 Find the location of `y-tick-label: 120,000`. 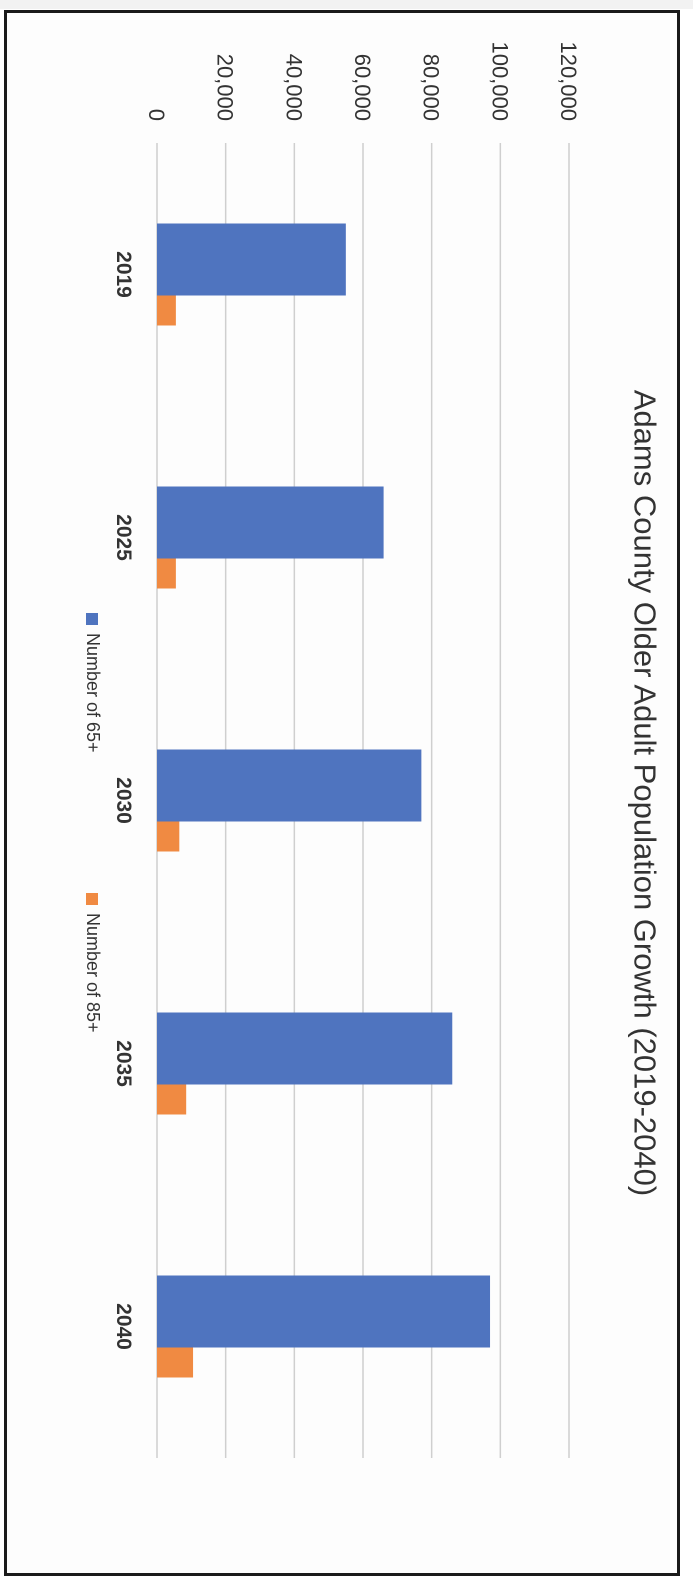

y-tick-label: 120,000 is located at coordinates (568, 81).